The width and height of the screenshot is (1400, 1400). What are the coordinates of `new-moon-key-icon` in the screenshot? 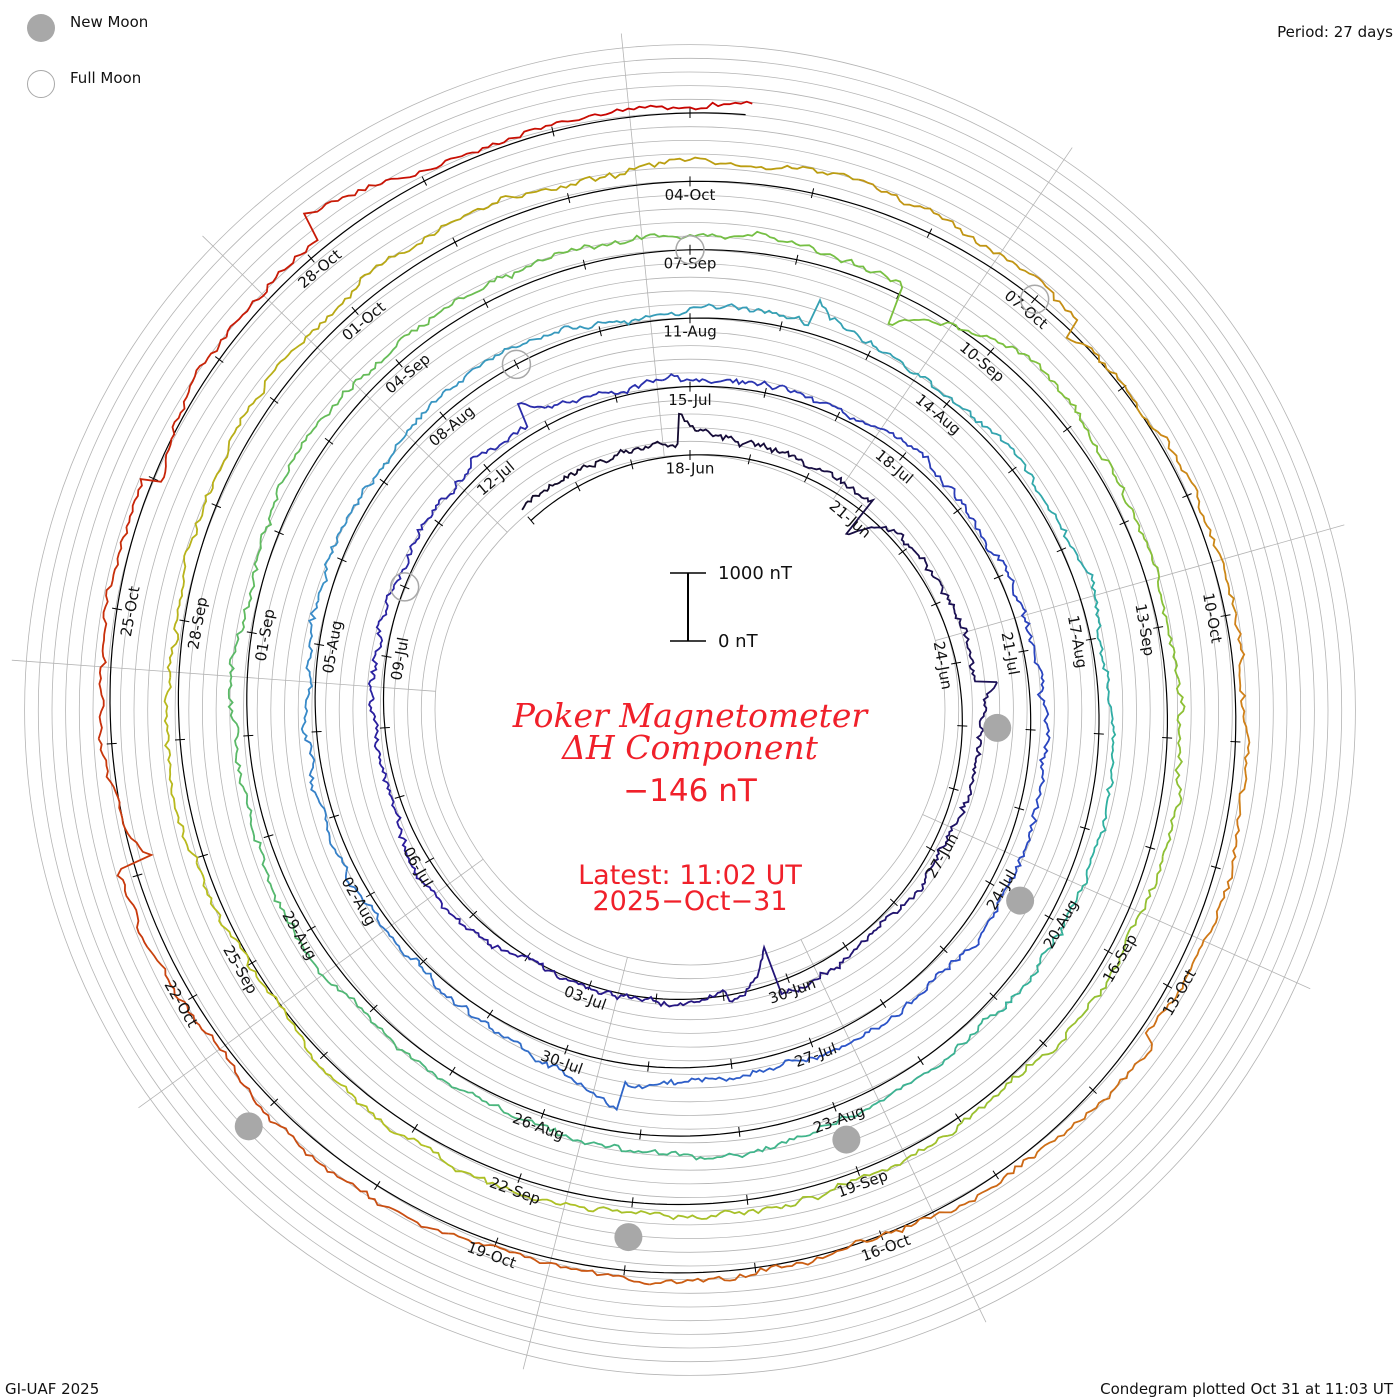 It's located at (41, 28).